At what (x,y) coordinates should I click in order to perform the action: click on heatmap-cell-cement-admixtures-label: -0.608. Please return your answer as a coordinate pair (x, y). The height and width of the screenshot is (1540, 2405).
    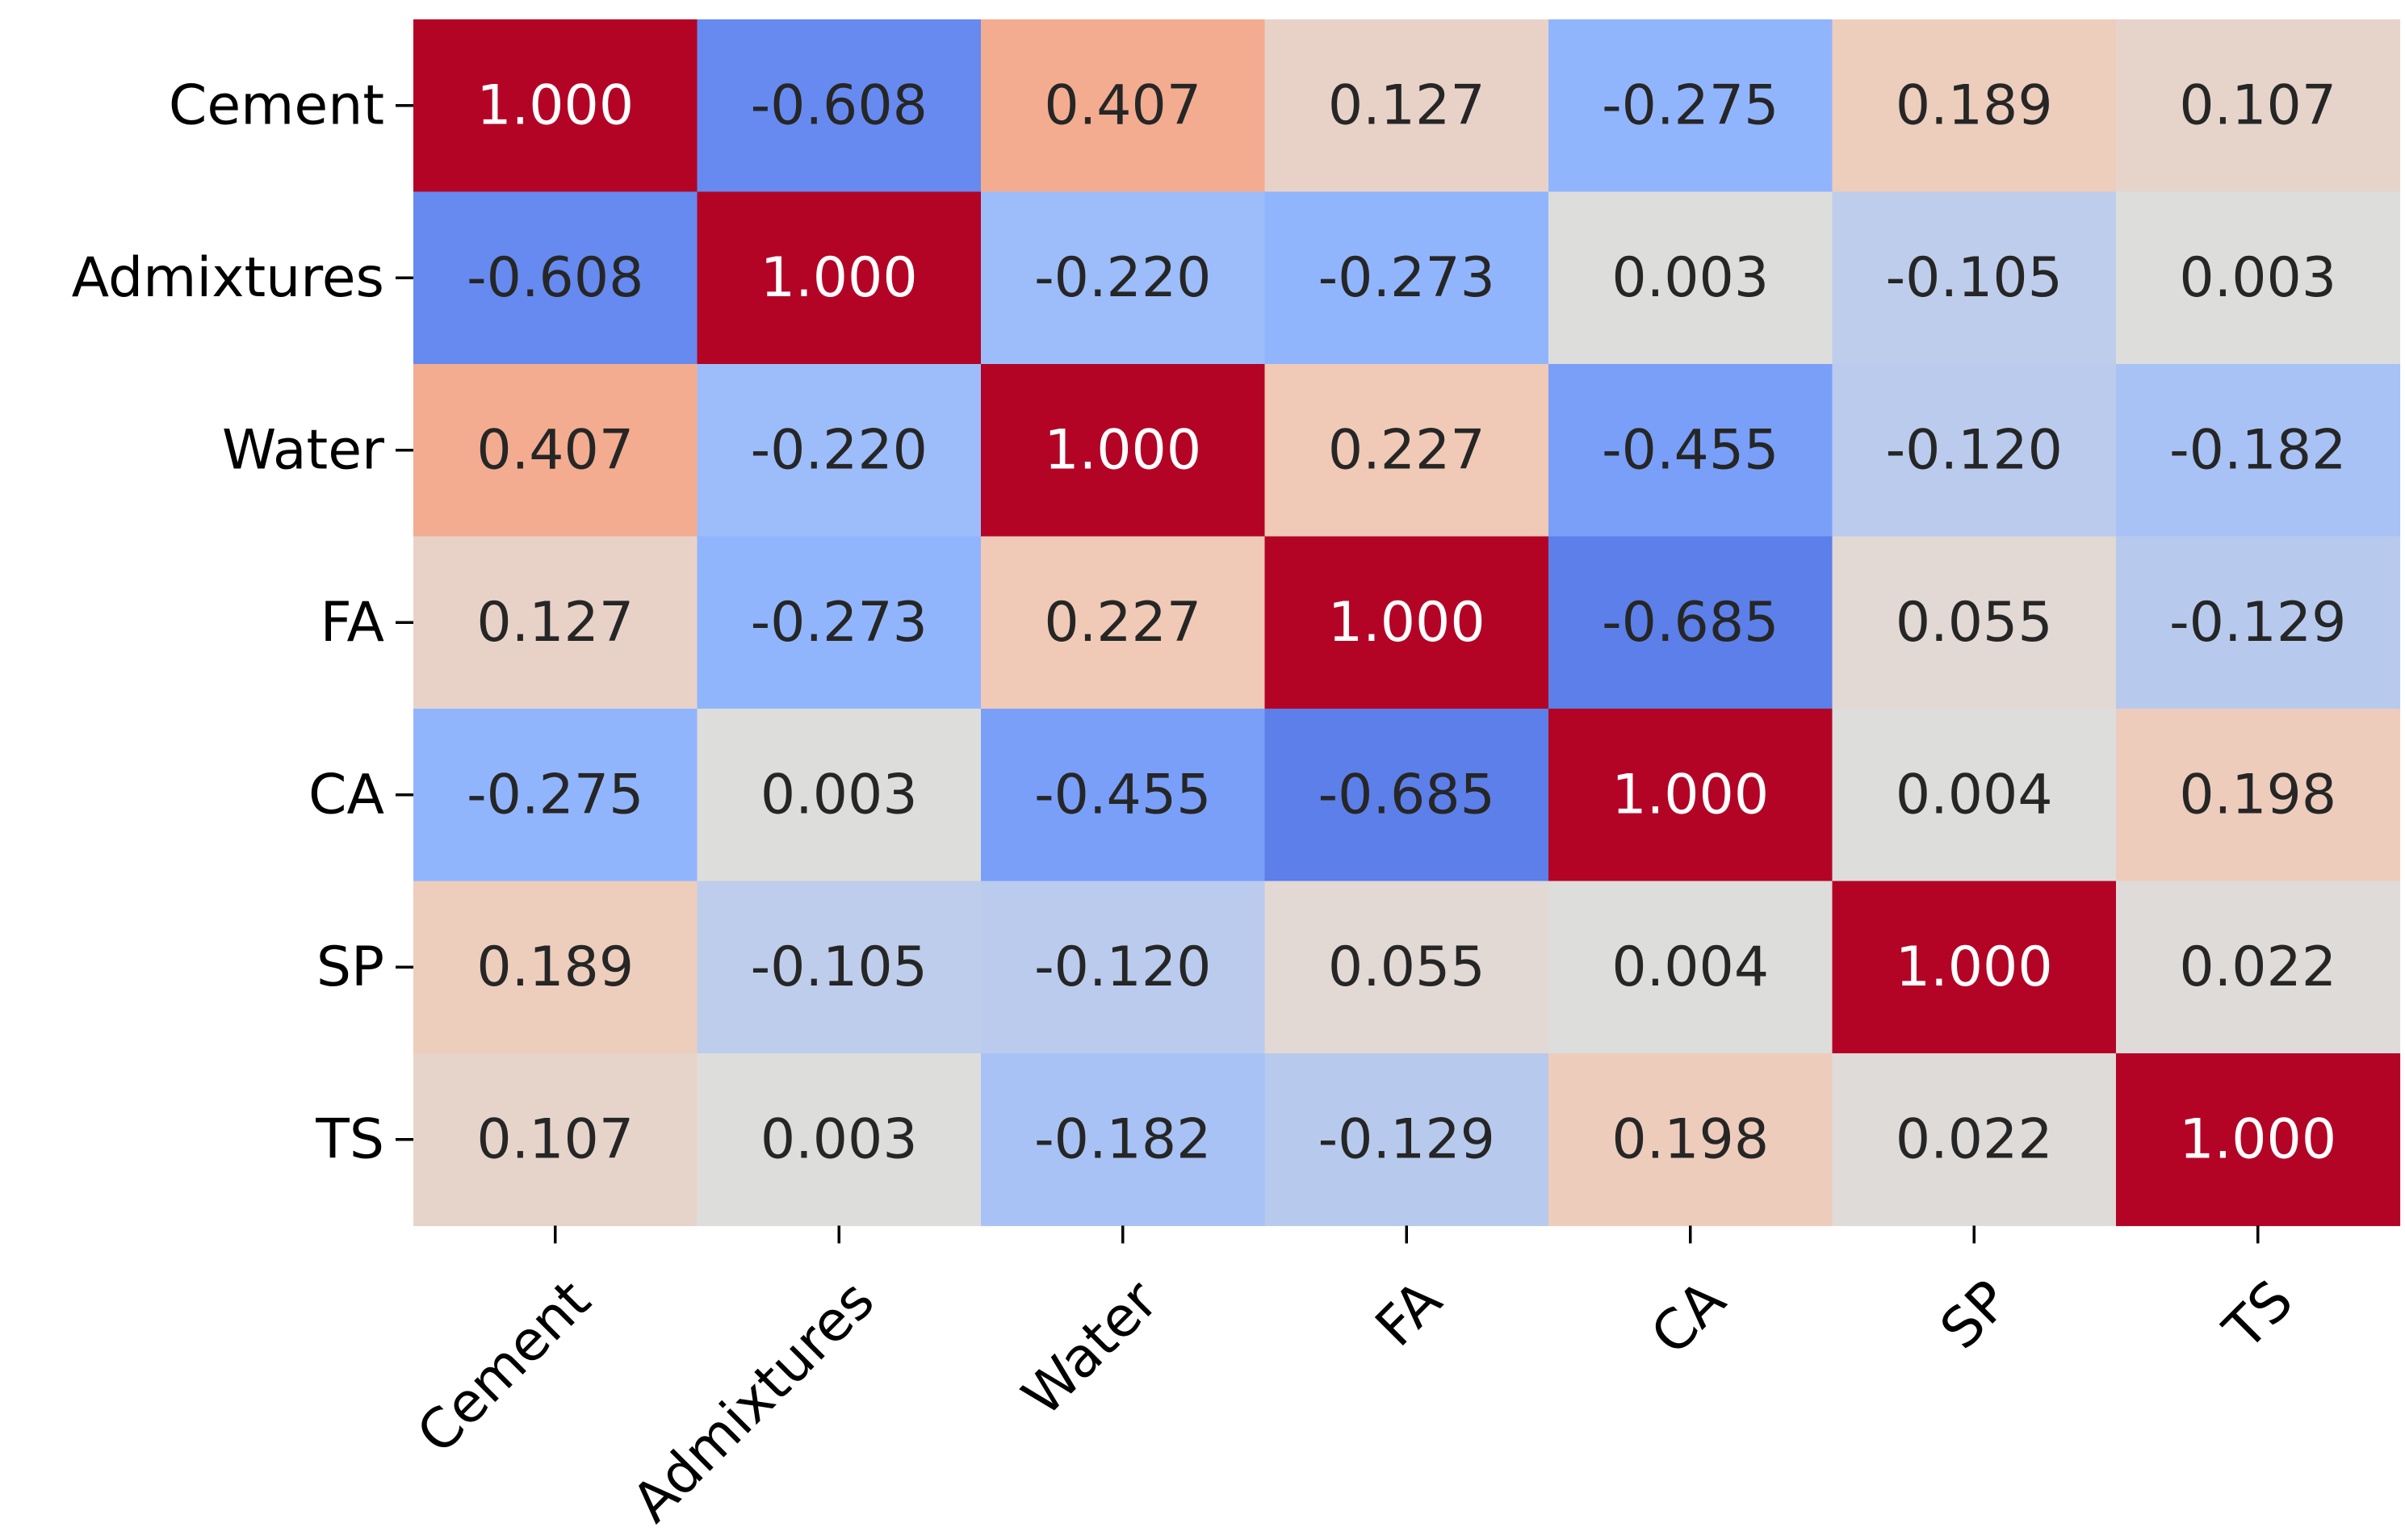
    Looking at the image, I should click on (839, 105).